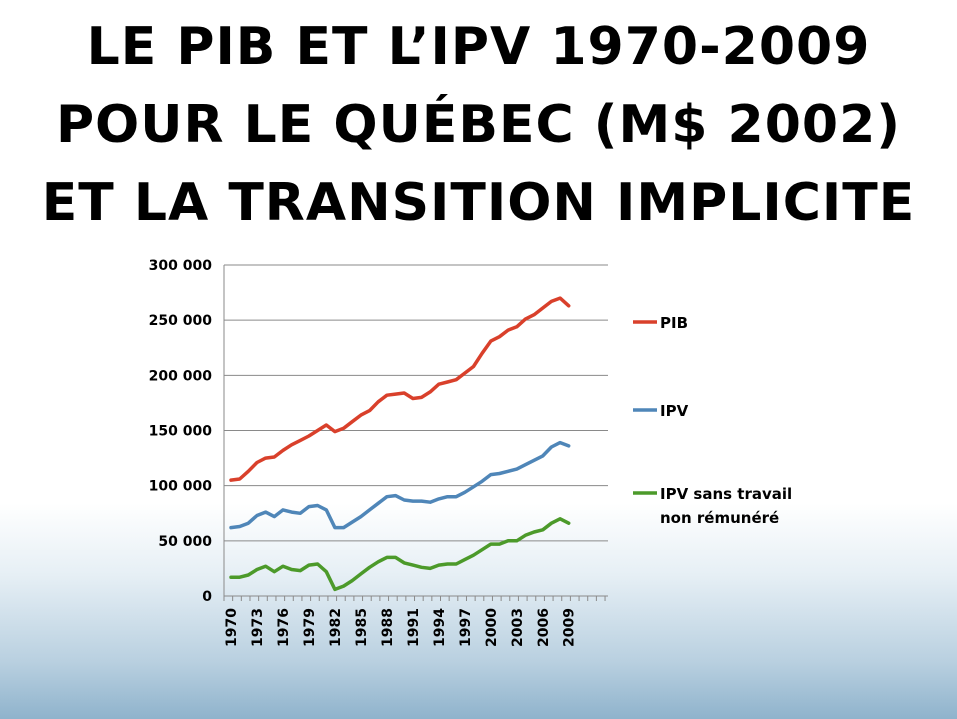 The height and width of the screenshot is (719, 957). What do you see at coordinates (440, 627) in the screenshot?
I see `x-tick-label: 1994` at bounding box center [440, 627].